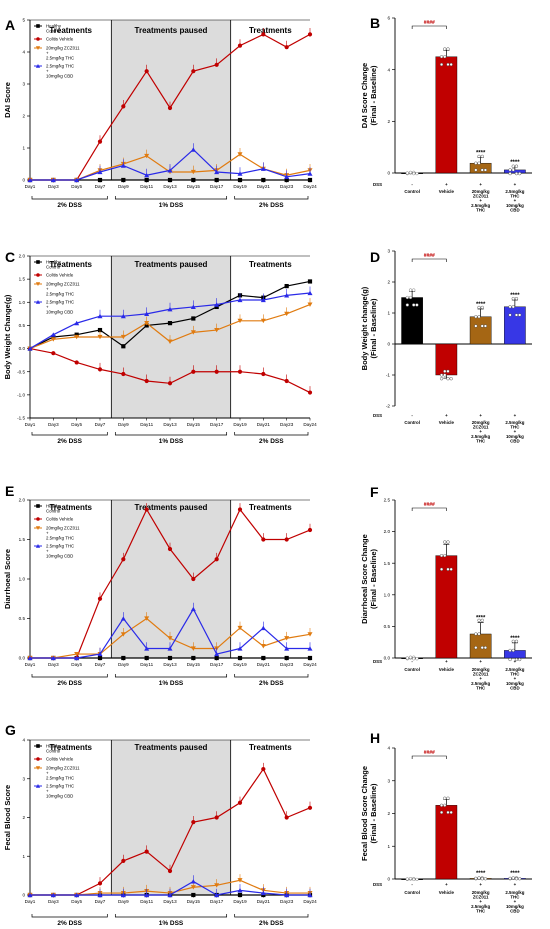  I want to click on legend-entry-thc_cbd: 2.5mg/kg THC+10mg/kg CBD, so click(54, 551).